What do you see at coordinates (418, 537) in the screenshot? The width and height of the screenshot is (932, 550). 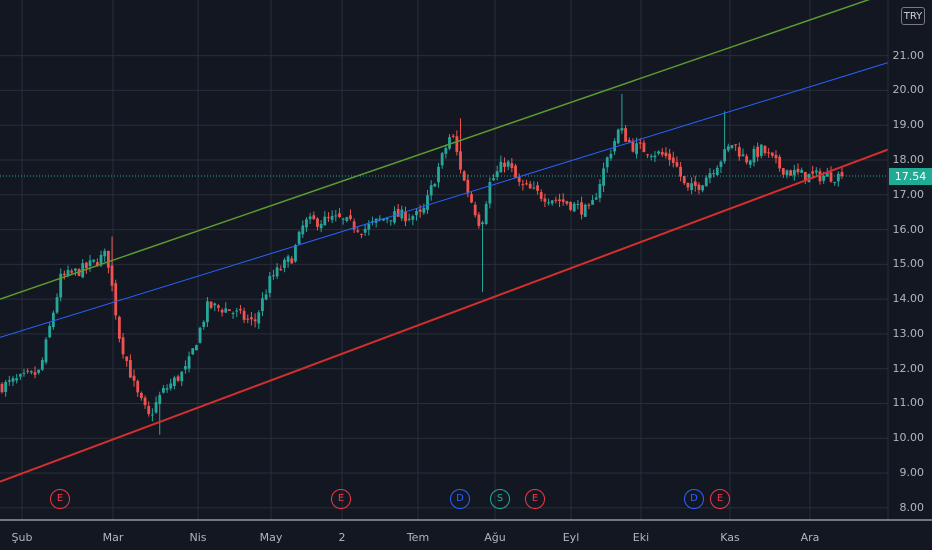 I see `time-tick-label: Tem` at bounding box center [418, 537].